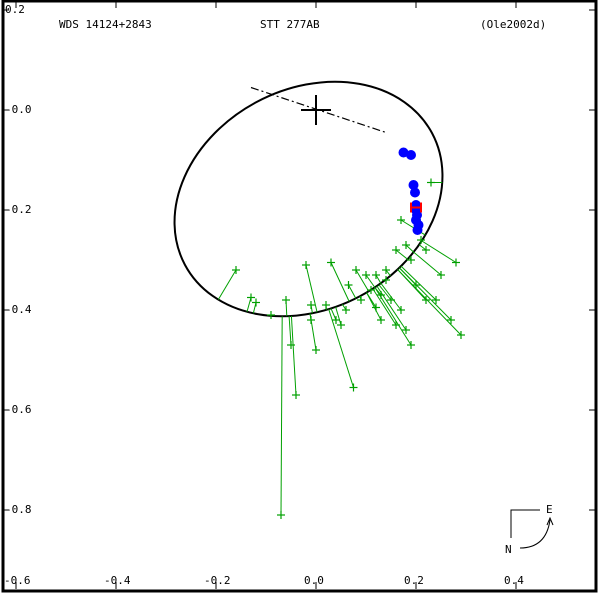  What do you see at coordinates (217, 580) in the screenshot?
I see `x-tick-label: -0.2` at bounding box center [217, 580].